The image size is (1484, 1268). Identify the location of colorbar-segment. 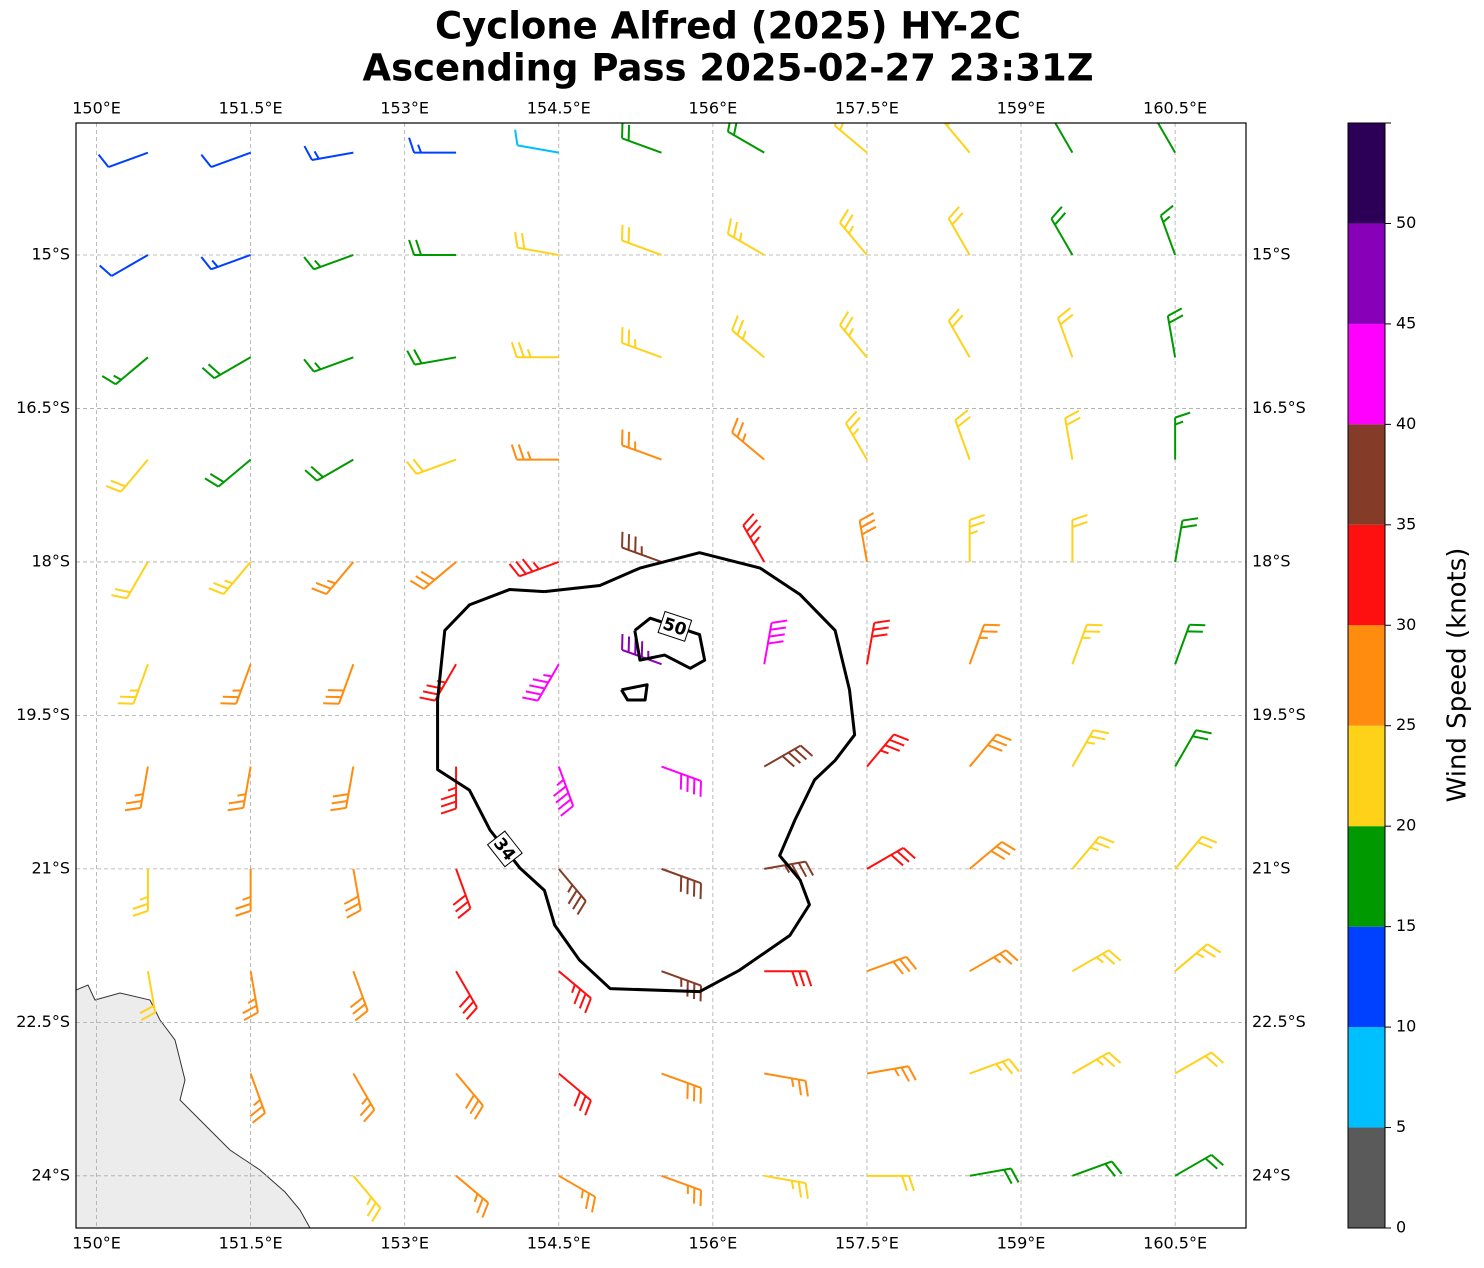
(1366, 173).